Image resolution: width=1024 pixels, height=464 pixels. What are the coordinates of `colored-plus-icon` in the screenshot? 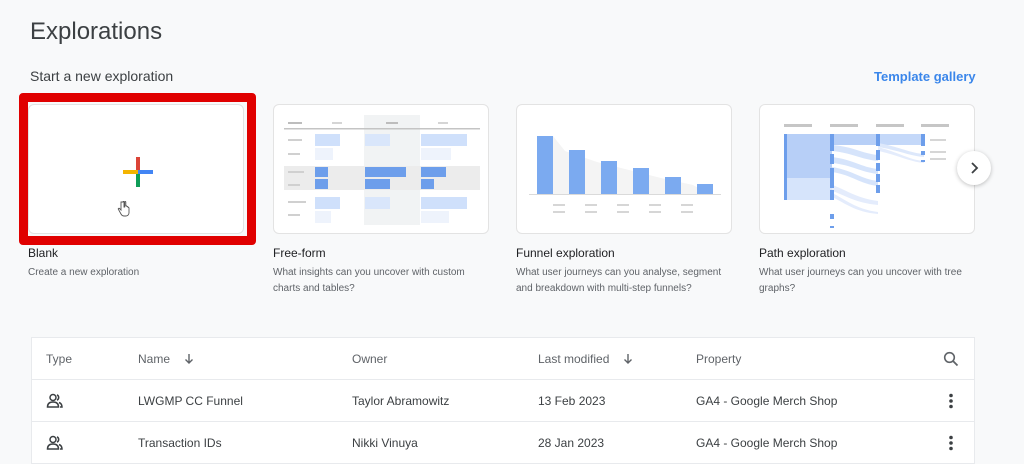 It's located at (138, 172).